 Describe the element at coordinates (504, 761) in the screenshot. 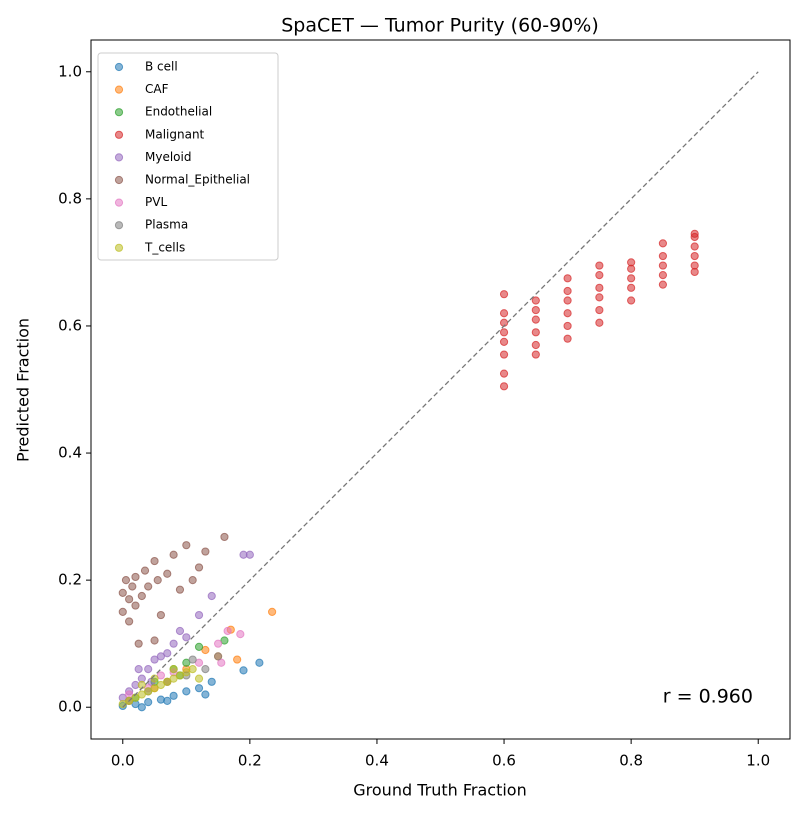

I see `x-tick-label: 0.6` at that location.